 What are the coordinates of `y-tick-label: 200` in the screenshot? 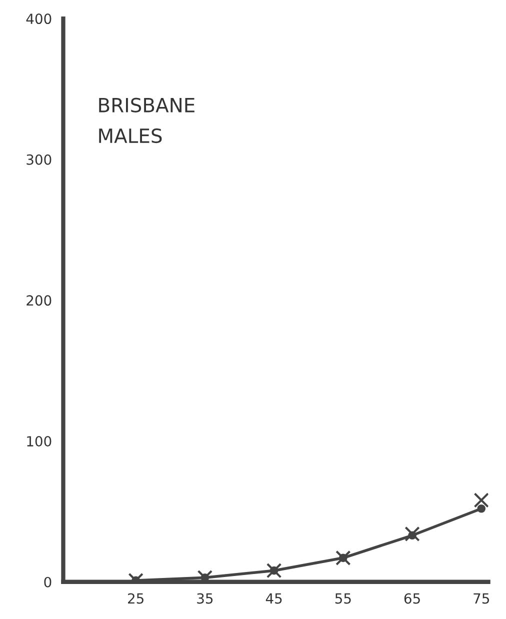 It's located at (39, 300).